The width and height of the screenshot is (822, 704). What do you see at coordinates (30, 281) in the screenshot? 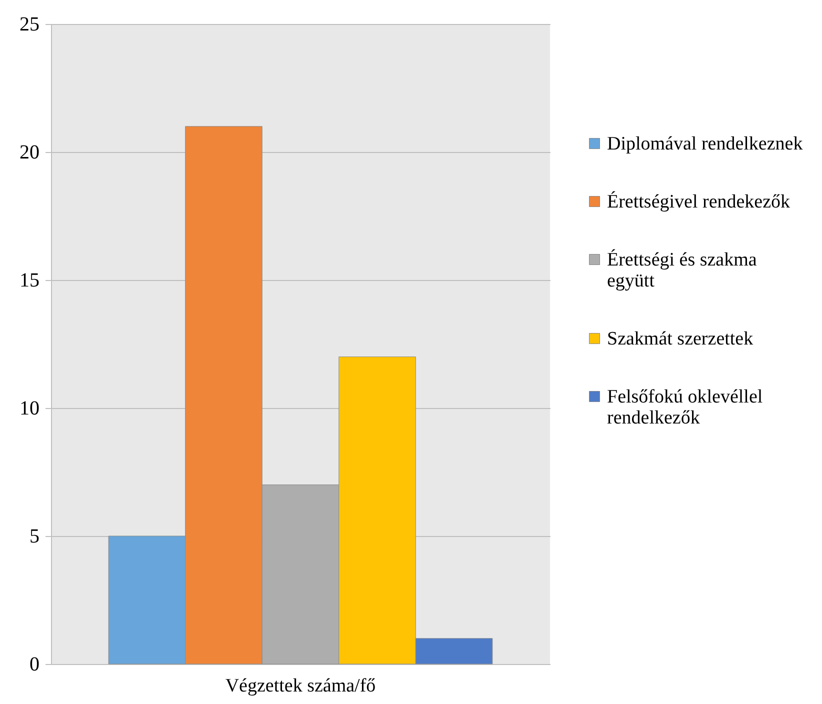
I see `y-tick-label: 15` at bounding box center [30, 281].